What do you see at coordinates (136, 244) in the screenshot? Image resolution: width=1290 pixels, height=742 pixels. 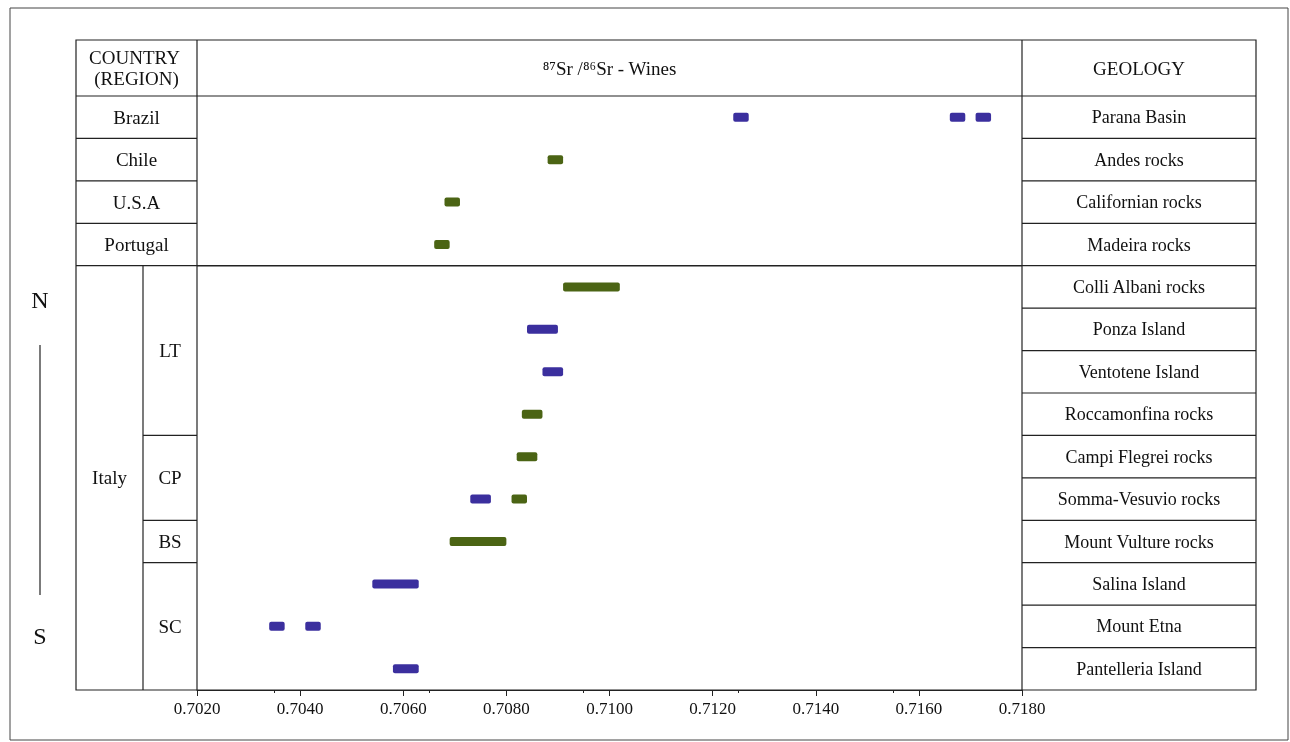 I see `text: Portugal` at bounding box center [136, 244].